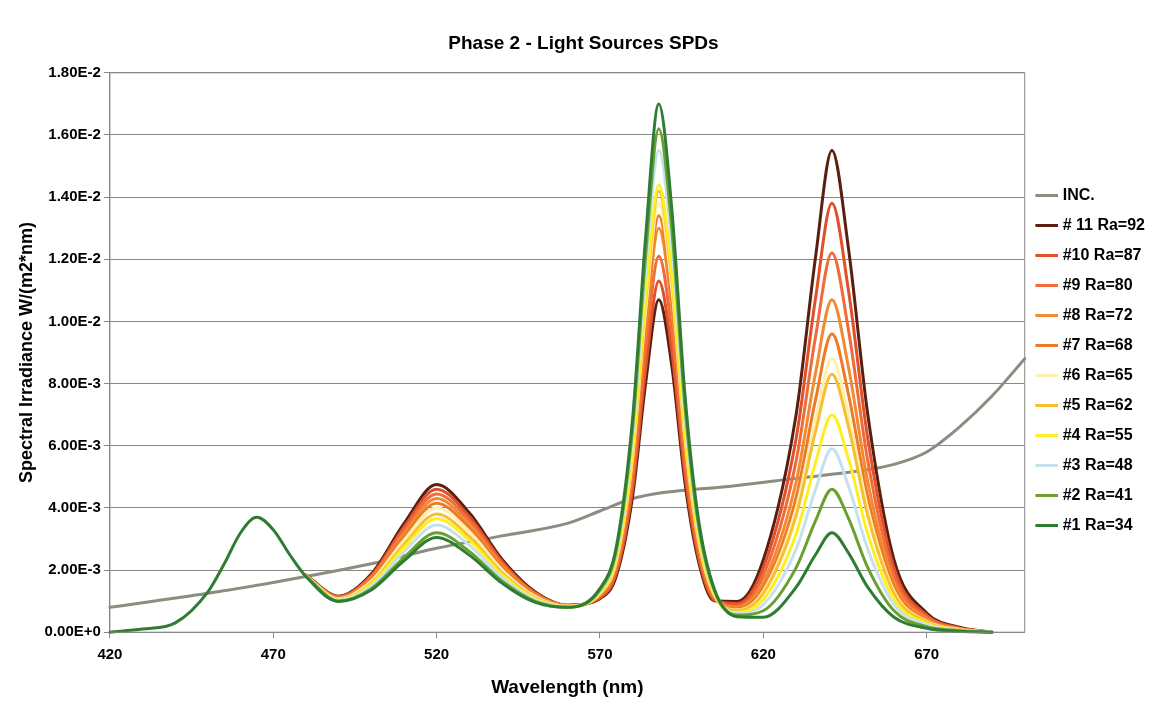  Describe the element at coordinates (74, 507) in the screenshot. I see `y-tick-label: 4.00E-3` at that location.